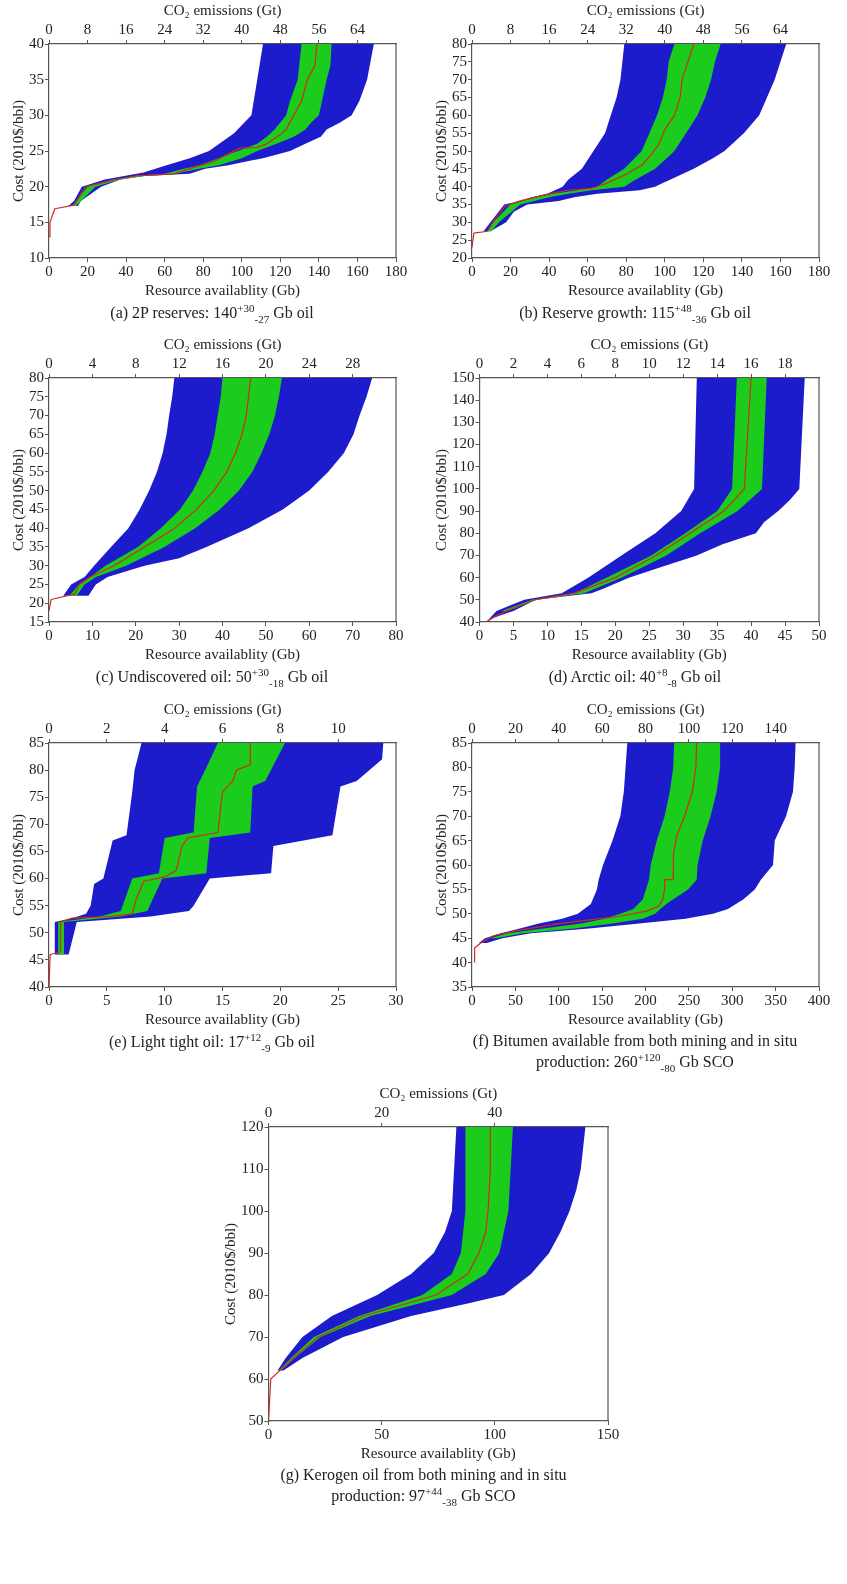 Image resolution: width=847 pixels, height=1584 pixels. Describe the element at coordinates (212, 678) in the screenshot. I see `text: (c) Undiscovered oil: 50$^{+30}$$_{-18}$ Gb oil` at that location.